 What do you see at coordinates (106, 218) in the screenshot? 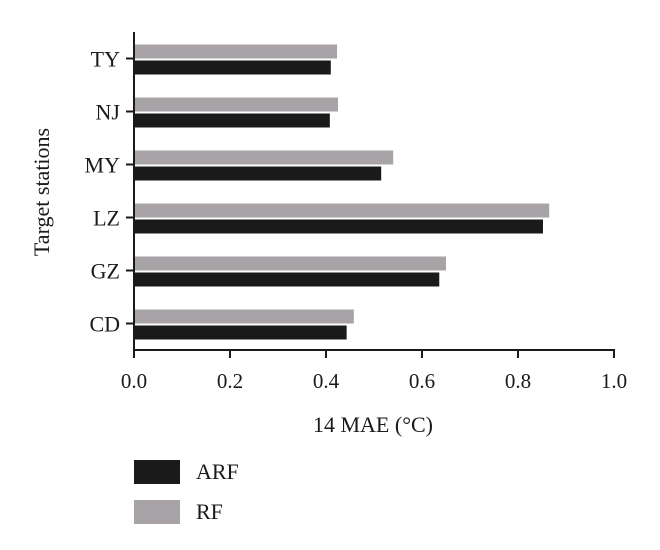
I see `y-tick-label-lz: LZ` at bounding box center [106, 218].